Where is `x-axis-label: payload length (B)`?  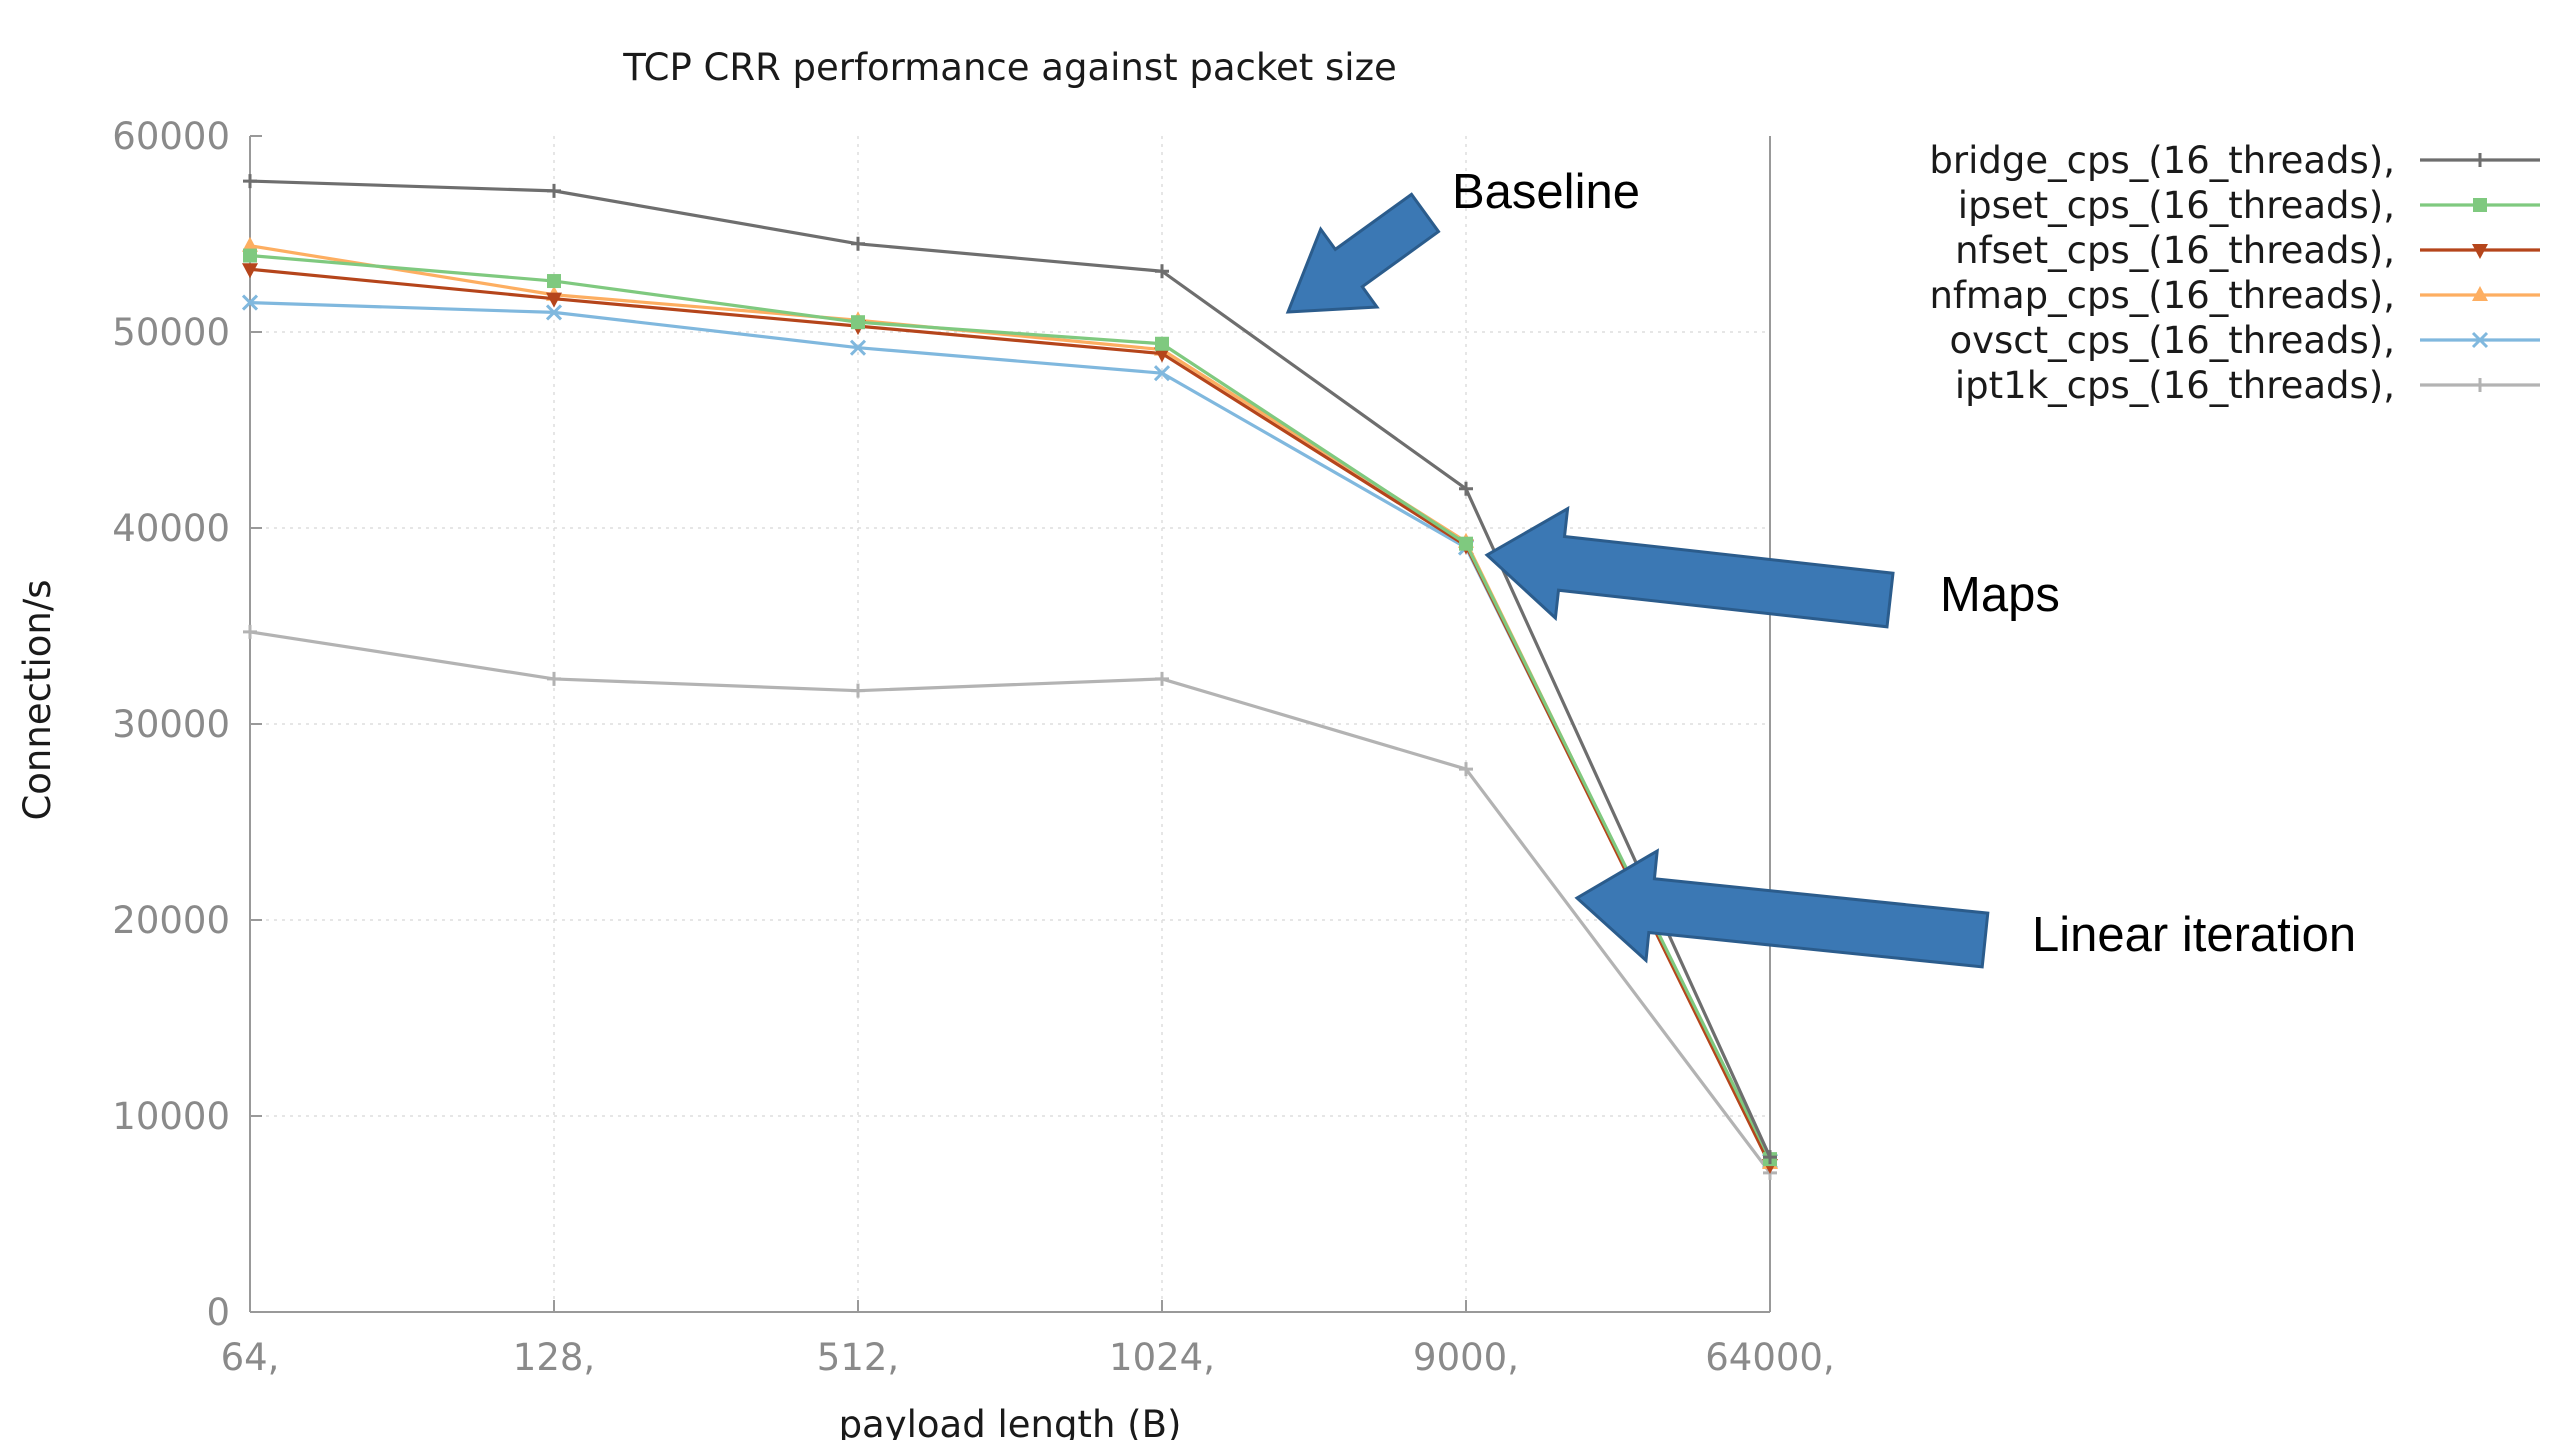 x-axis-label: payload length (B) is located at coordinates (1010, 1421).